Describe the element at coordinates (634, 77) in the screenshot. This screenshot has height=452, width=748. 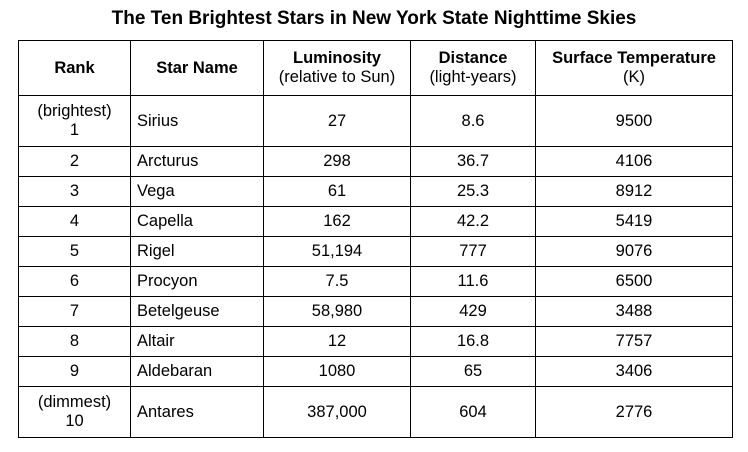
I see `header-sublabel: (K)` at that location.